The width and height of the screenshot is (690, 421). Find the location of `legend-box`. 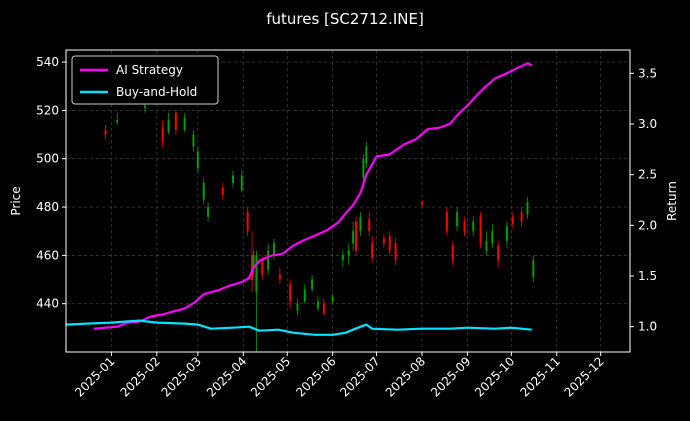

legend-box is located at coordinates (145, 80).